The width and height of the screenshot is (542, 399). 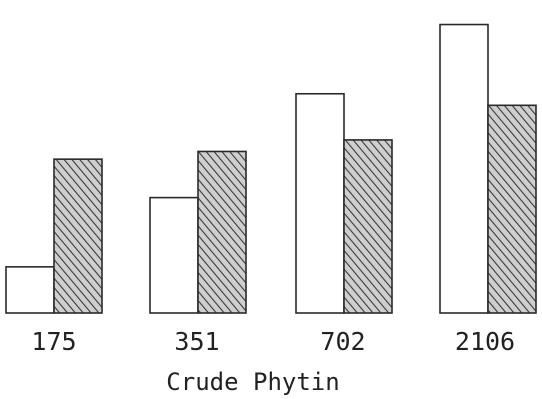 I want to click on category-labels: 175 351 702 2106, so click(x=273, y=341).